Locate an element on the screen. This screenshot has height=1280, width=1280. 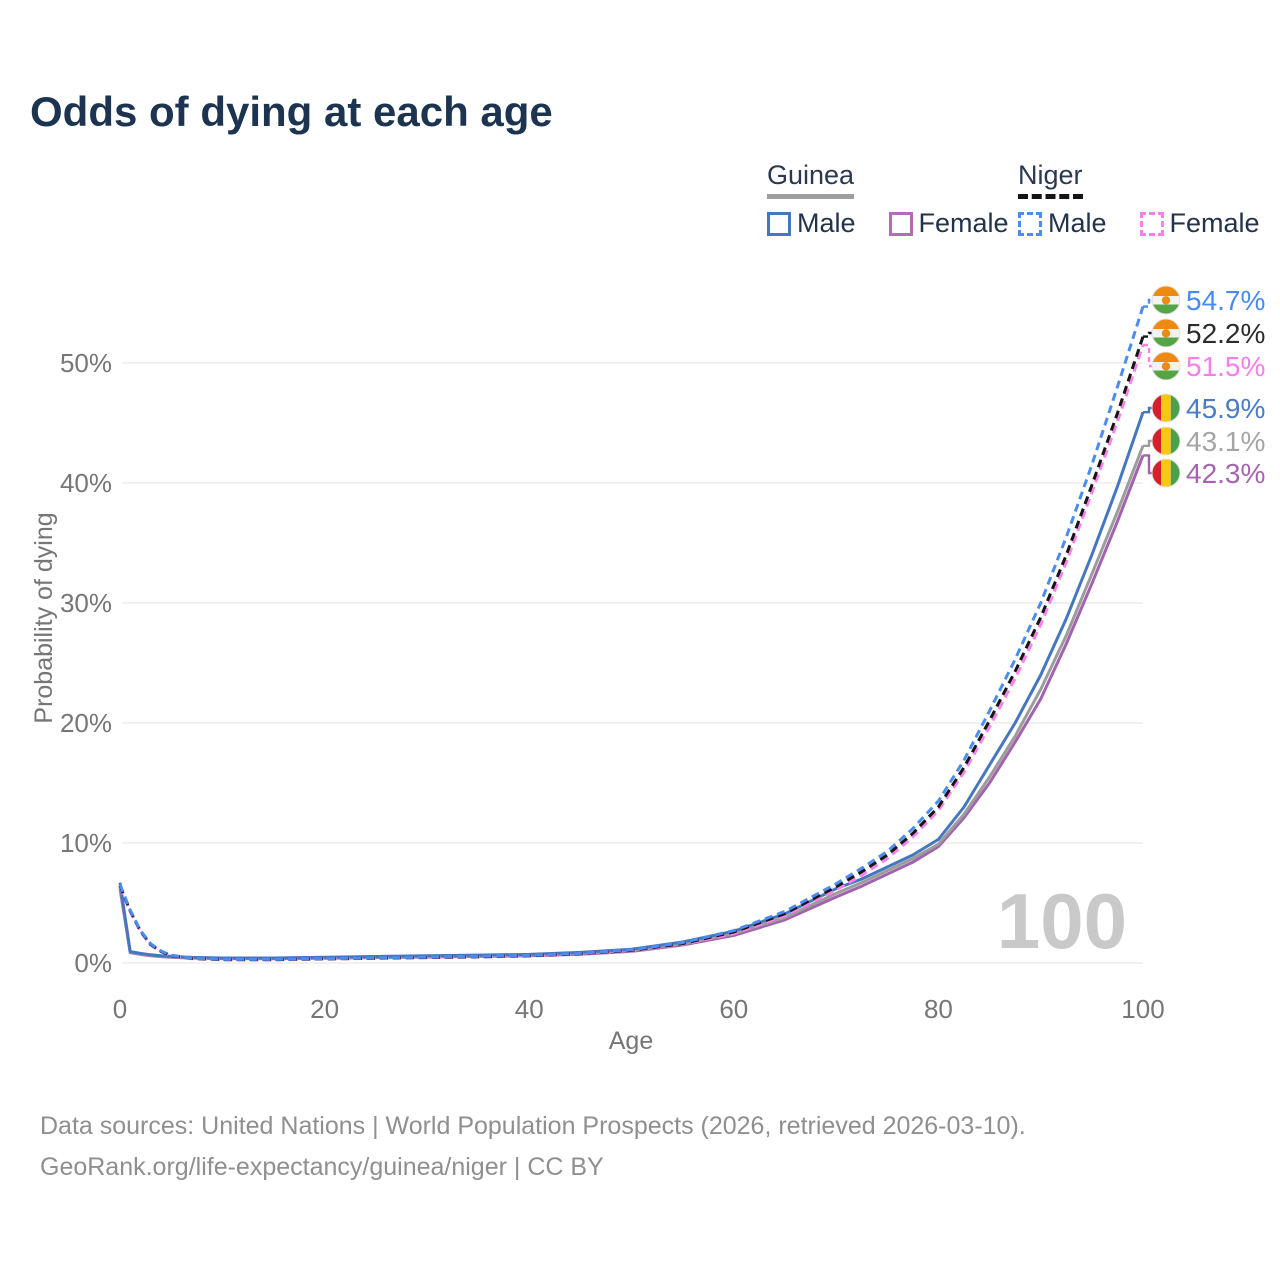
x-tick-label: 100 is located at coordinates (1142, 1009).